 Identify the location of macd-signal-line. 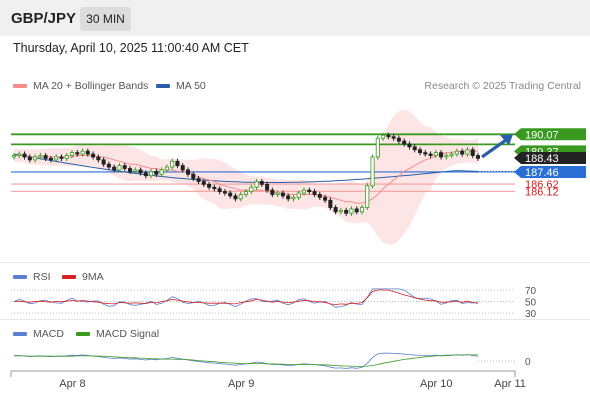
(246, 360).